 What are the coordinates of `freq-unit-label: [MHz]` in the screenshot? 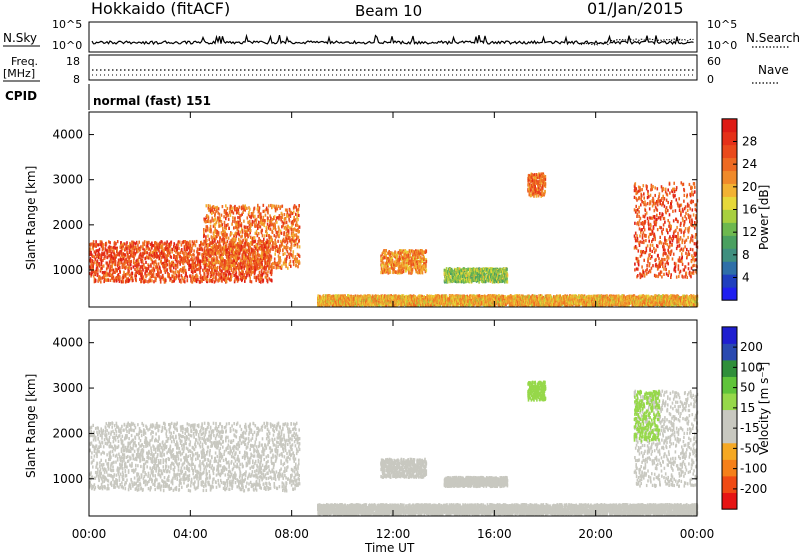 It's located at (19, 73).